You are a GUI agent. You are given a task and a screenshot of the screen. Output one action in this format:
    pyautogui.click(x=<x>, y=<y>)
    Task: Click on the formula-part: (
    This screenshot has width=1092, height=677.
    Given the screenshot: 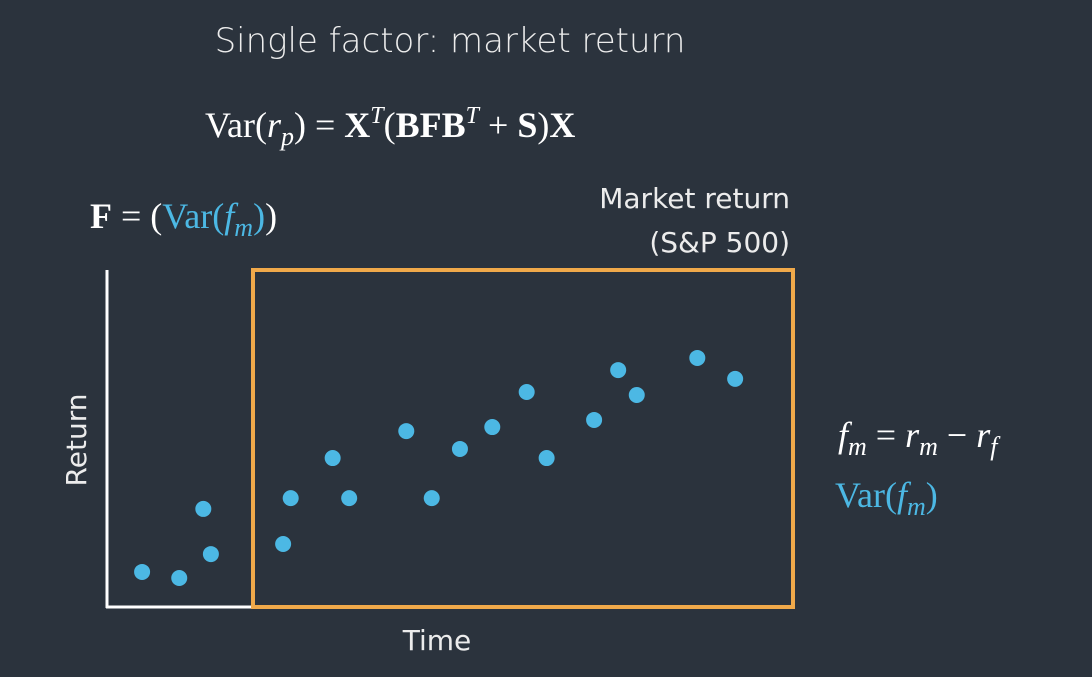 What is the action you would take?
    pyautogui.click(x=390, y=125)
    